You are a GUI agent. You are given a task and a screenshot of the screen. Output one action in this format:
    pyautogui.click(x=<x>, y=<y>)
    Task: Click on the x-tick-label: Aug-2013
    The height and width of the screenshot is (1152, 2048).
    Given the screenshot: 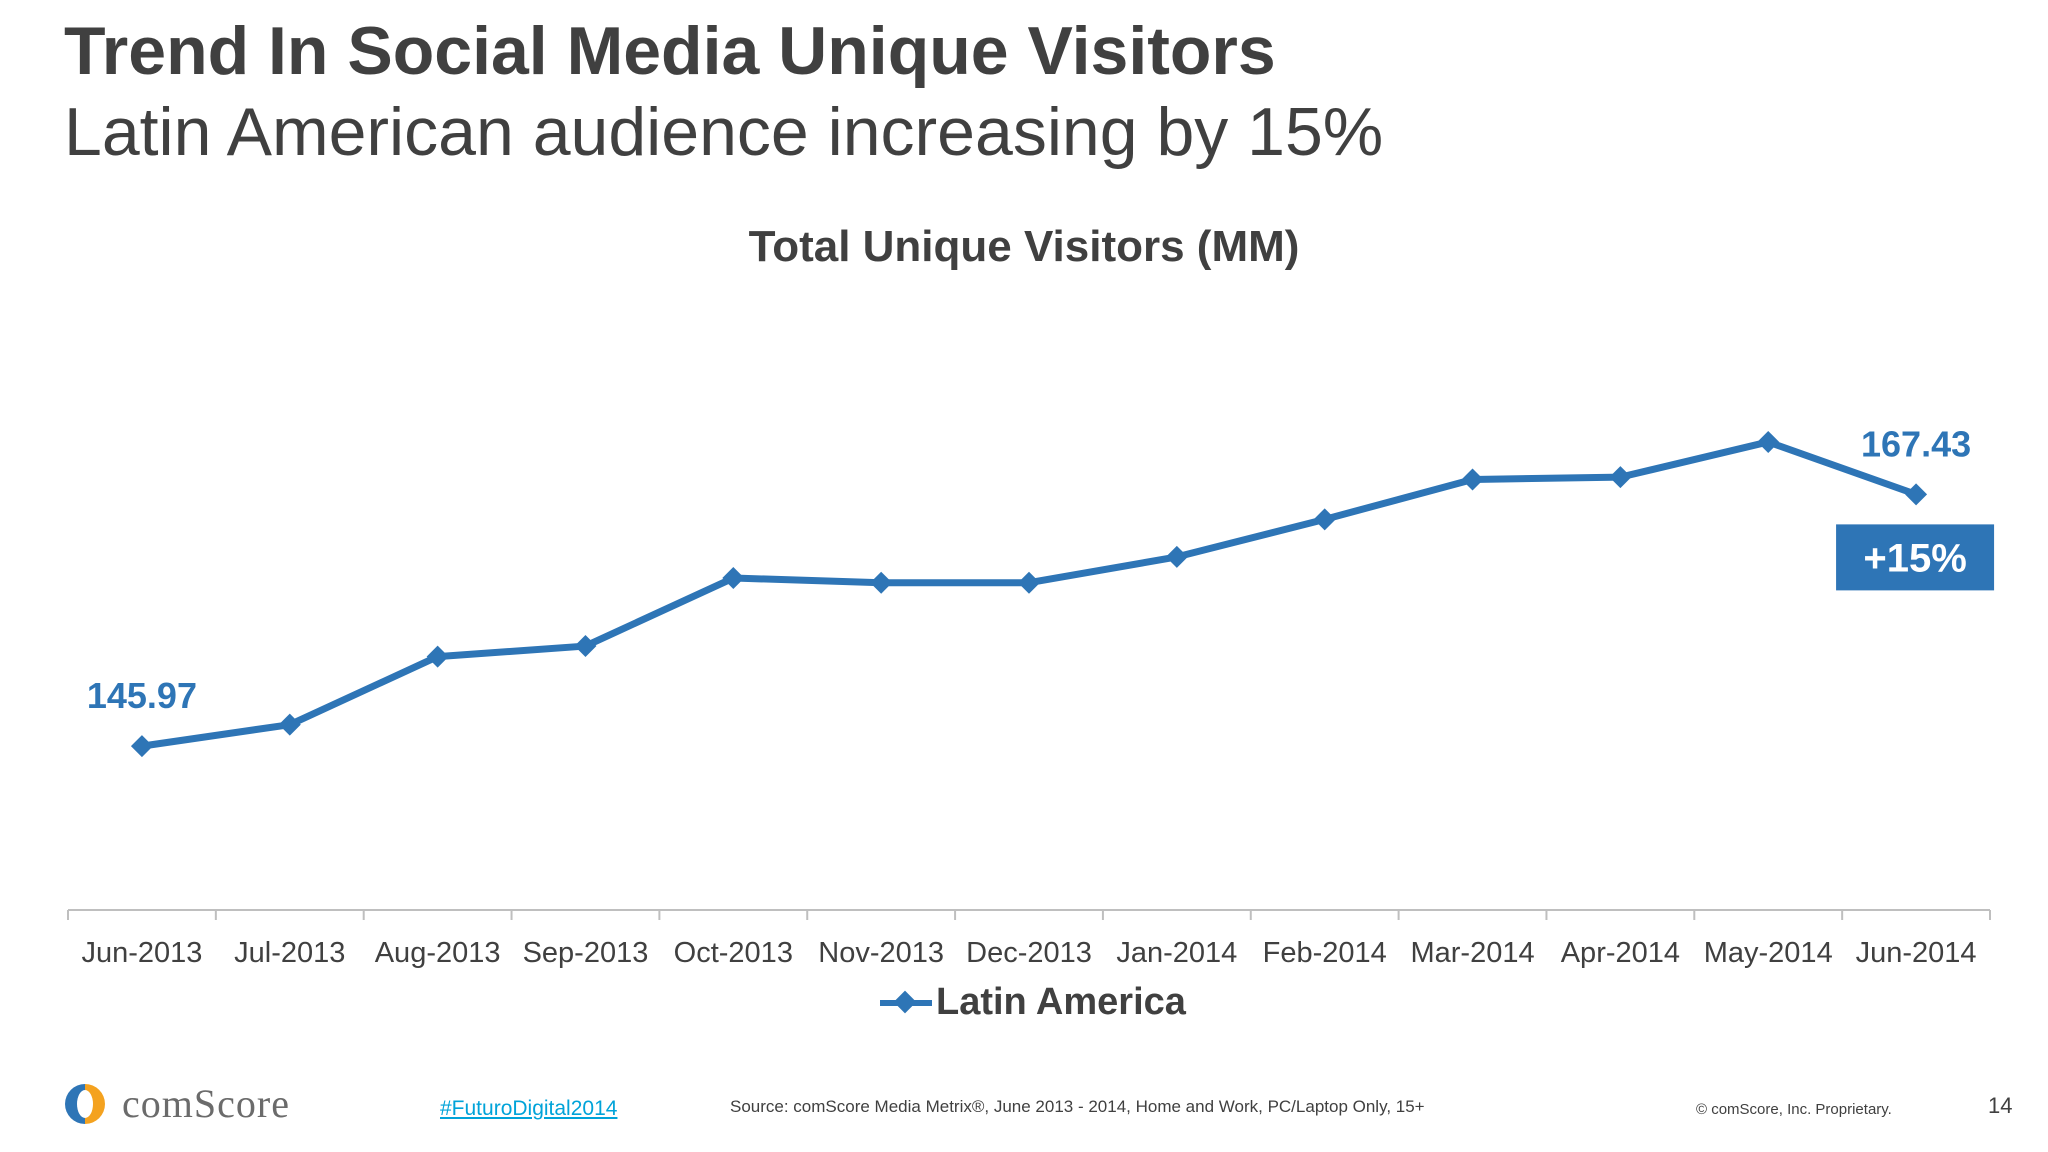 What is the action you would take?
    pyautogui.click(x=438, y=953)
    